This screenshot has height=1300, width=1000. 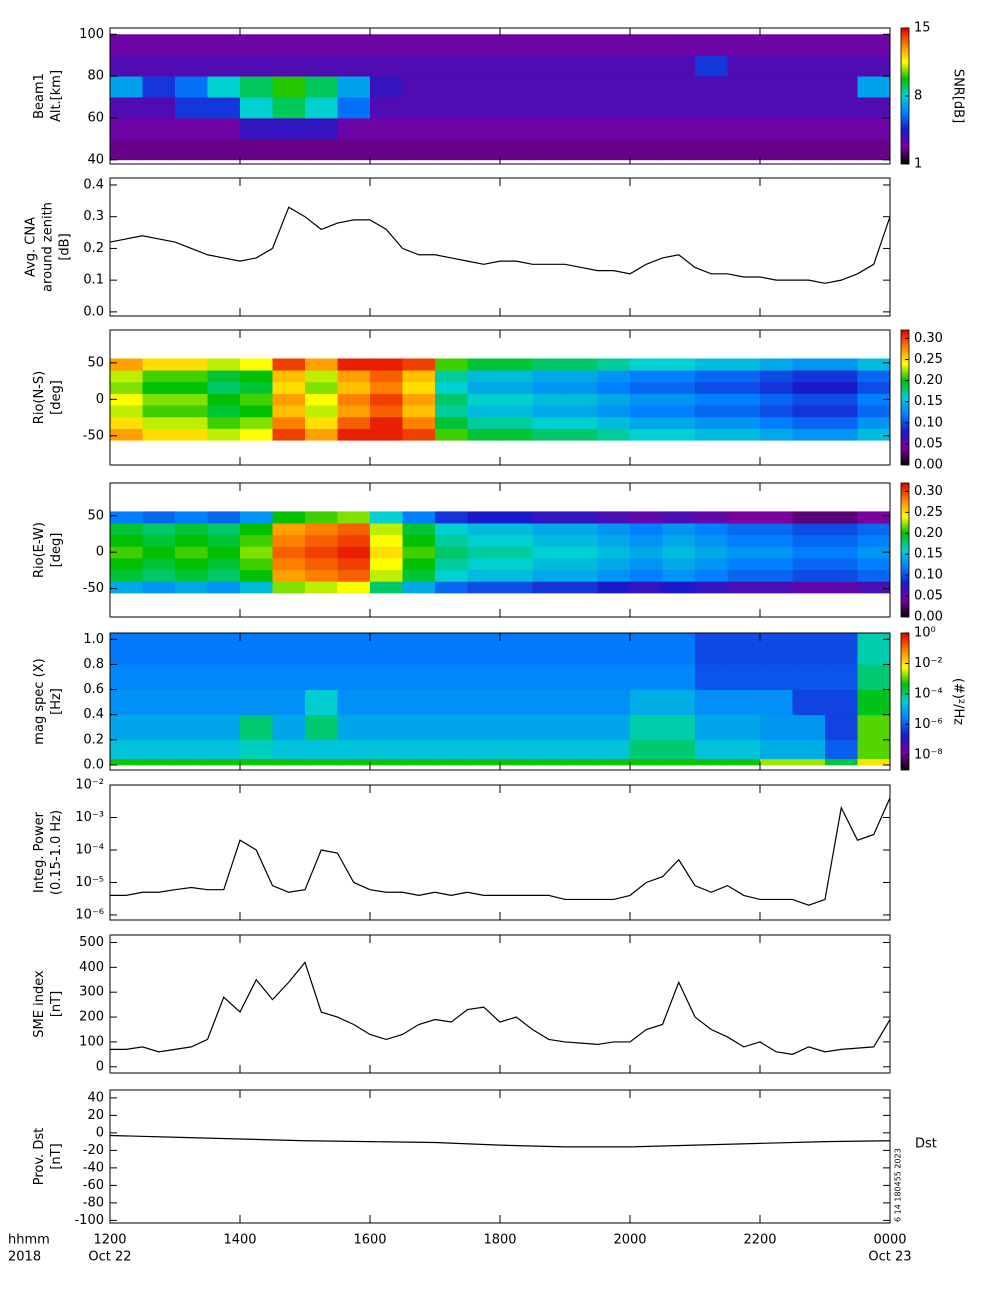 What do you see at coordinates (56, 701) in the screenshot?
I see `y-axis-label: [Hz]` at bounding box center [56, 701].